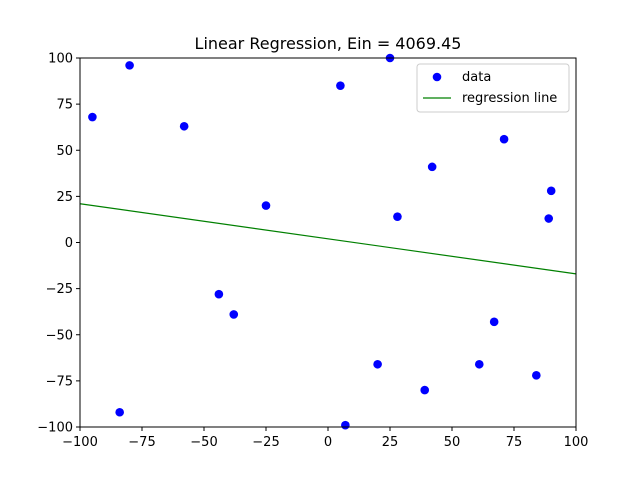 The image size is (640, 480). I want to click on legend-marker-data, so click(437, 77).